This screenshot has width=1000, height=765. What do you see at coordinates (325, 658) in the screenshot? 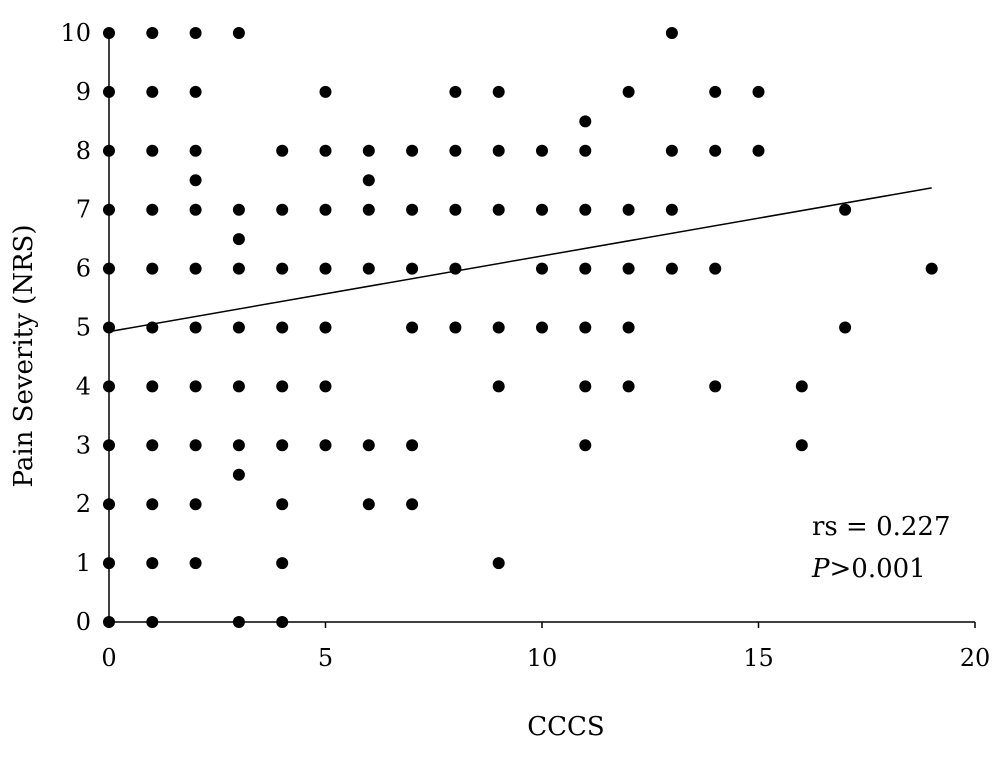
I see `x-tick-label: 5` at bounding box center [325, 658].